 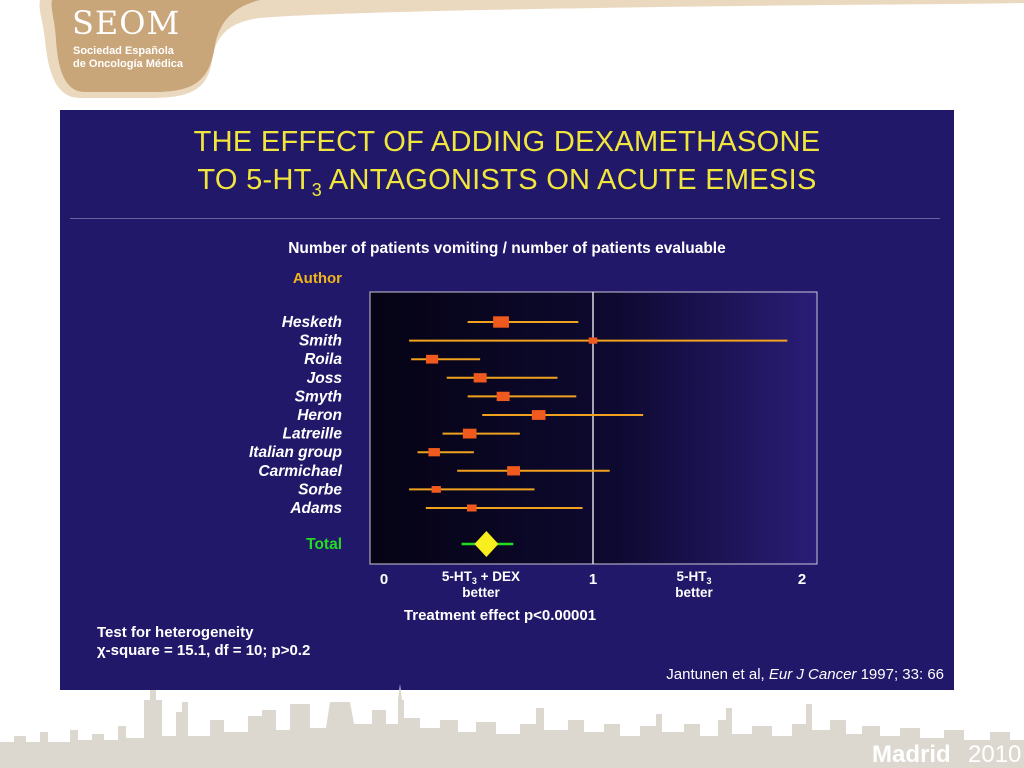 I want to click on study-label: Roila, so click(x=323, y=359).